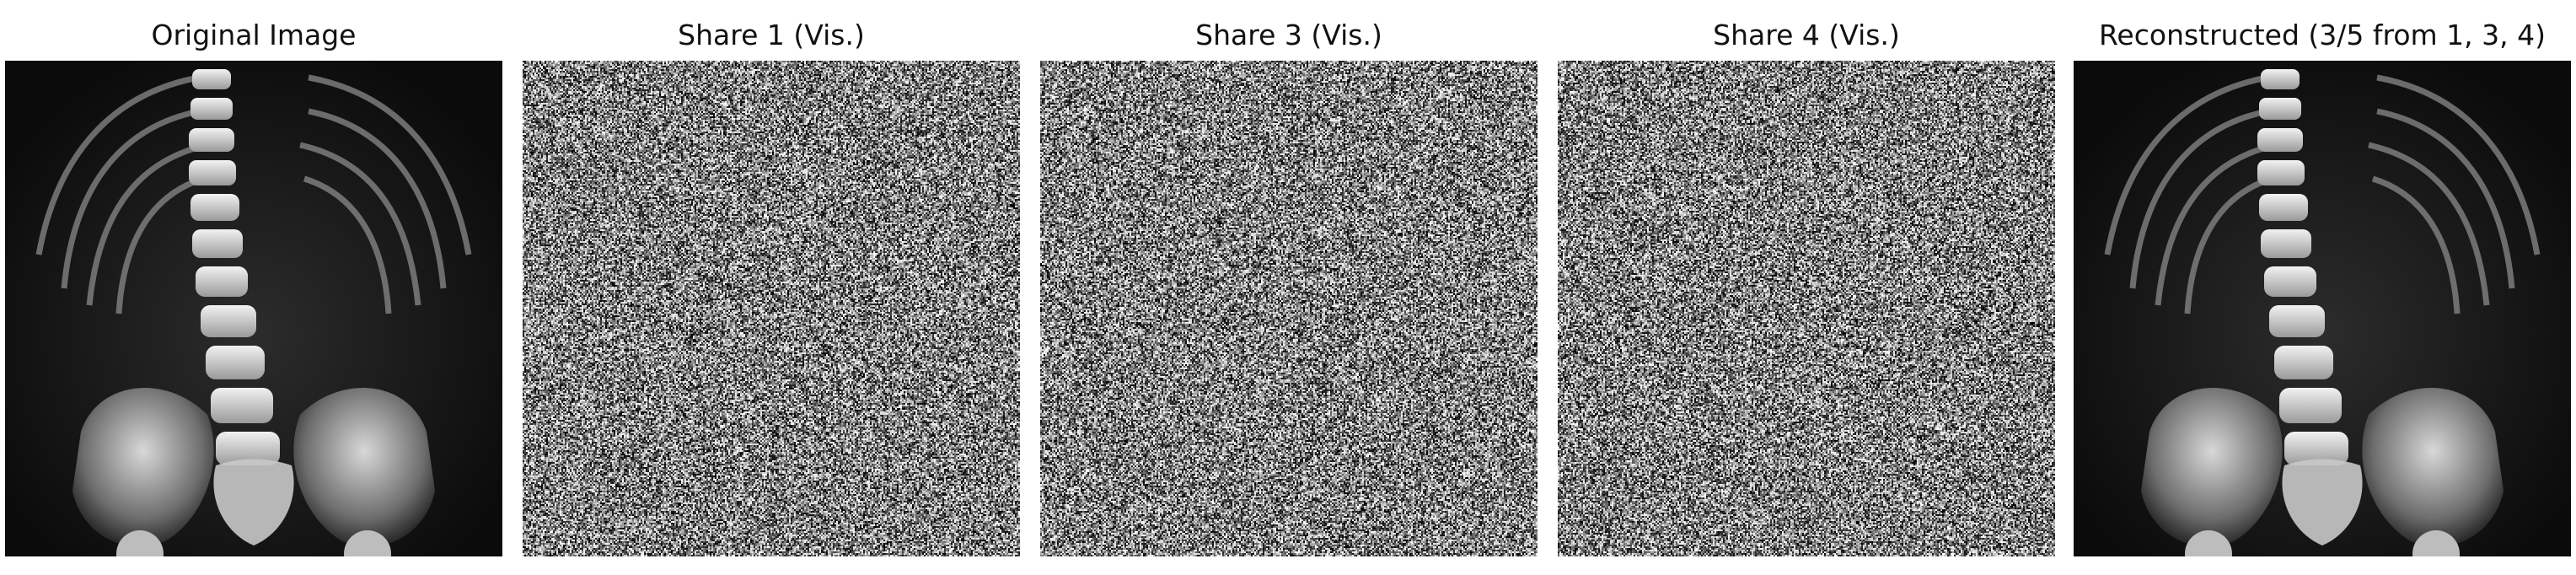  What do you see at coordinates (1806, 35) in the screenshot?
I see `panel-title-share-4: Share 4 (Vis.)` at bounding box center [1806, 35].